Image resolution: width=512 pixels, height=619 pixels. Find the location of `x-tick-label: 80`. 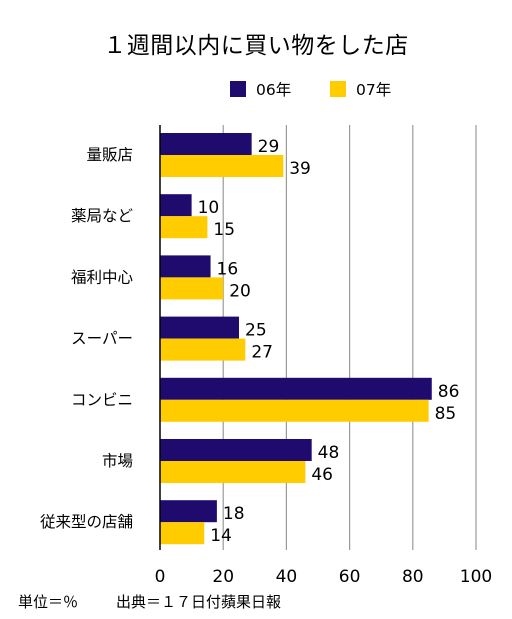

x-tick-label: 80 is located at coordinates (413, 577).